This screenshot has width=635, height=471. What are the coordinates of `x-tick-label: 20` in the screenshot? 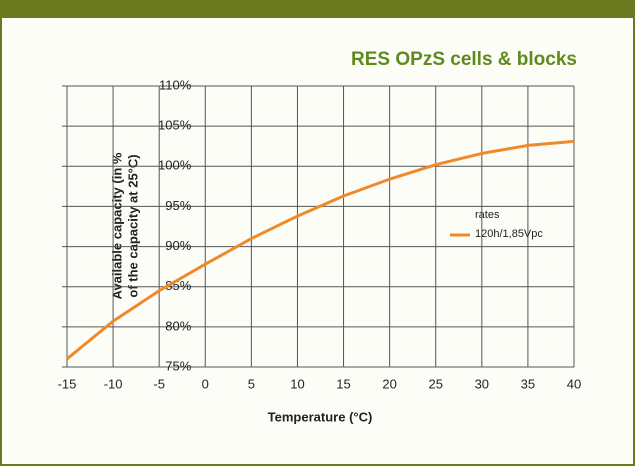 It's located at (389, 383).